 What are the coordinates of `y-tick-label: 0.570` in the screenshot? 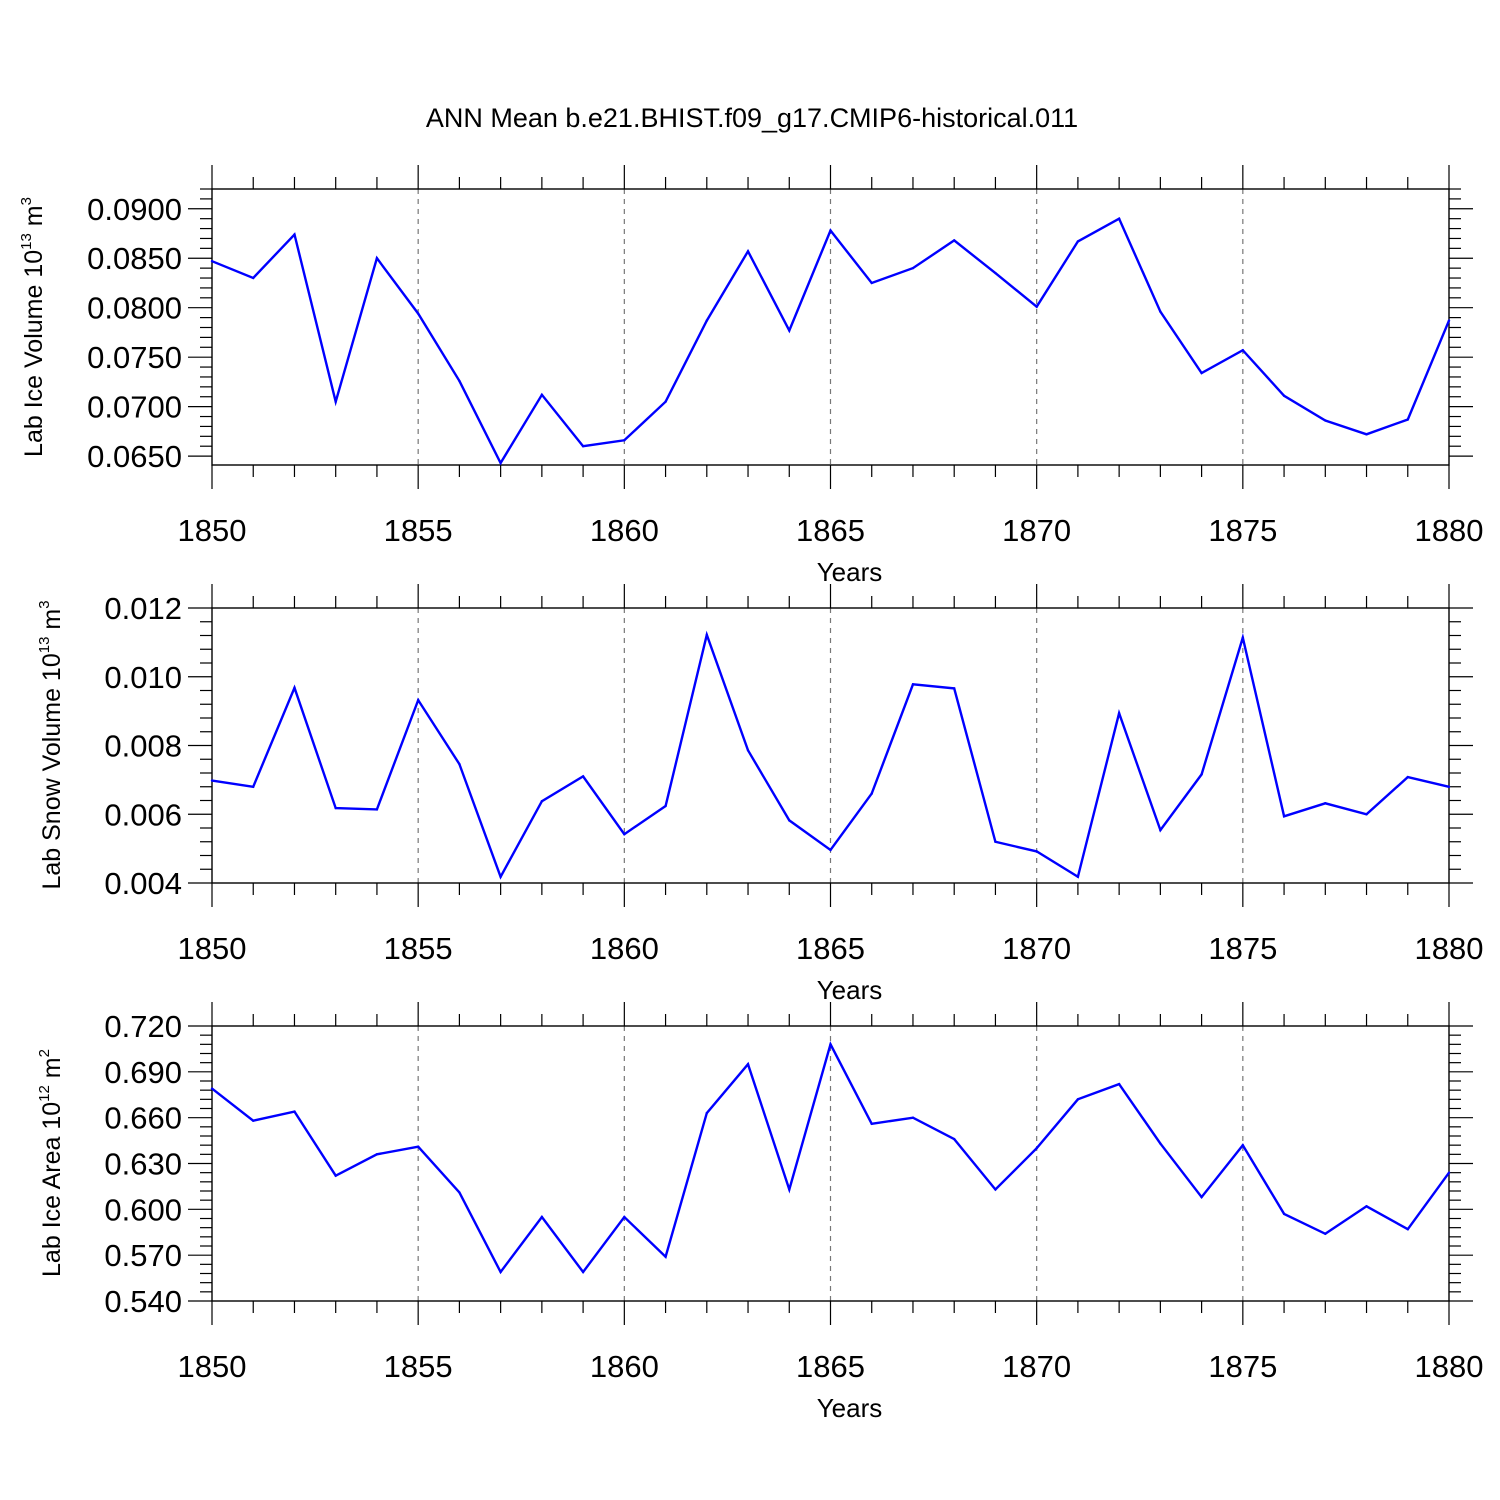 It's located at (143, 1255).